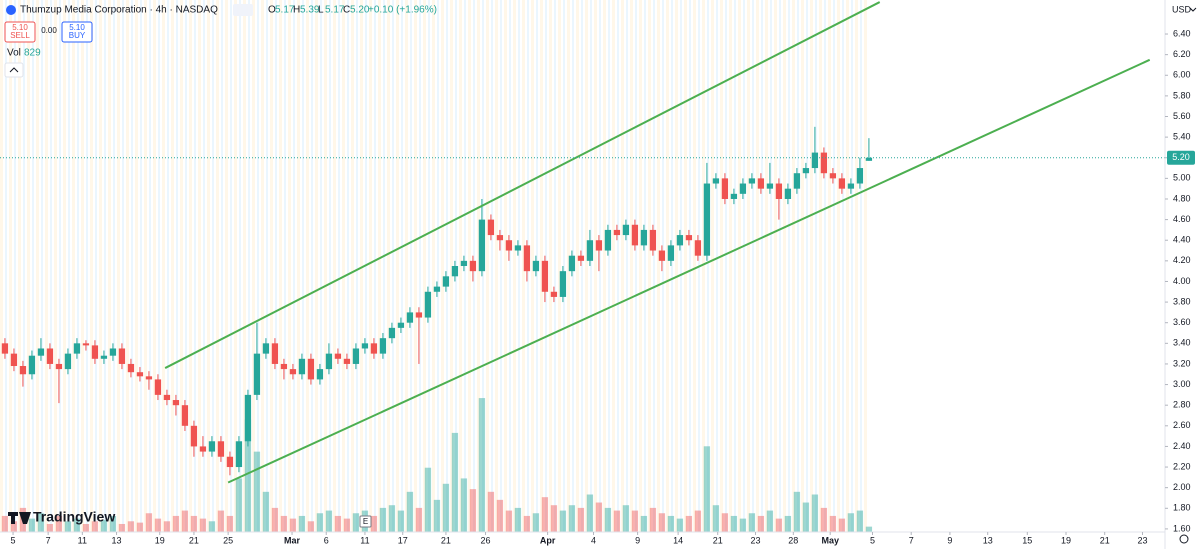 Image resolution: width=1200 pixels, height=549 pixels. I want to click on x-tick-label: 5, so click(13, 540).